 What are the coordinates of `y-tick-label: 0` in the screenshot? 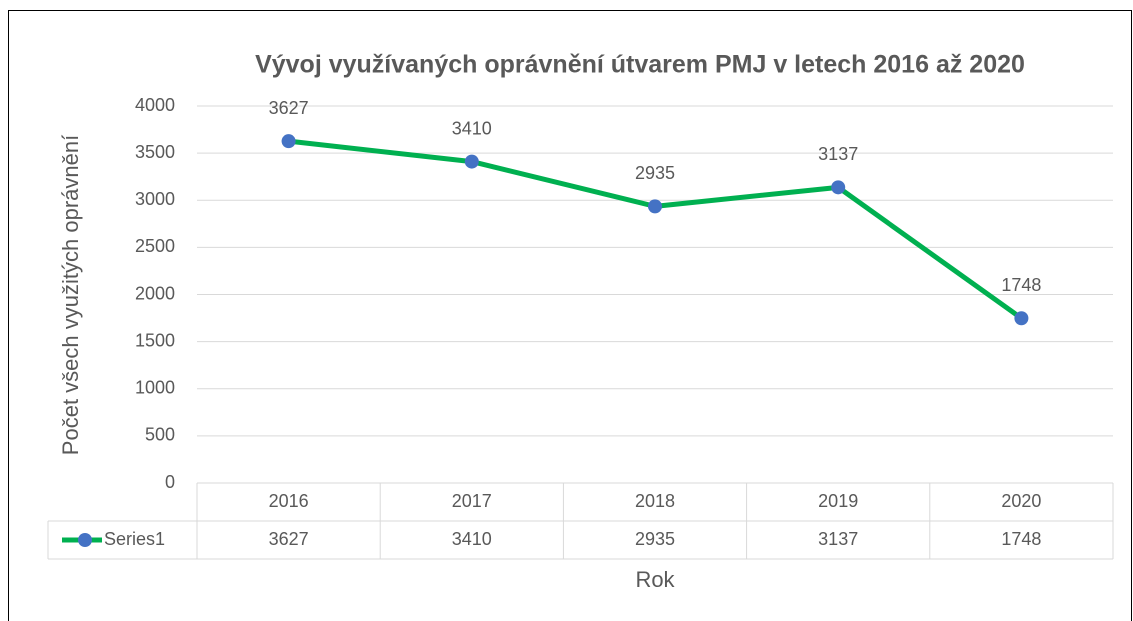 It's located at (170, 482).